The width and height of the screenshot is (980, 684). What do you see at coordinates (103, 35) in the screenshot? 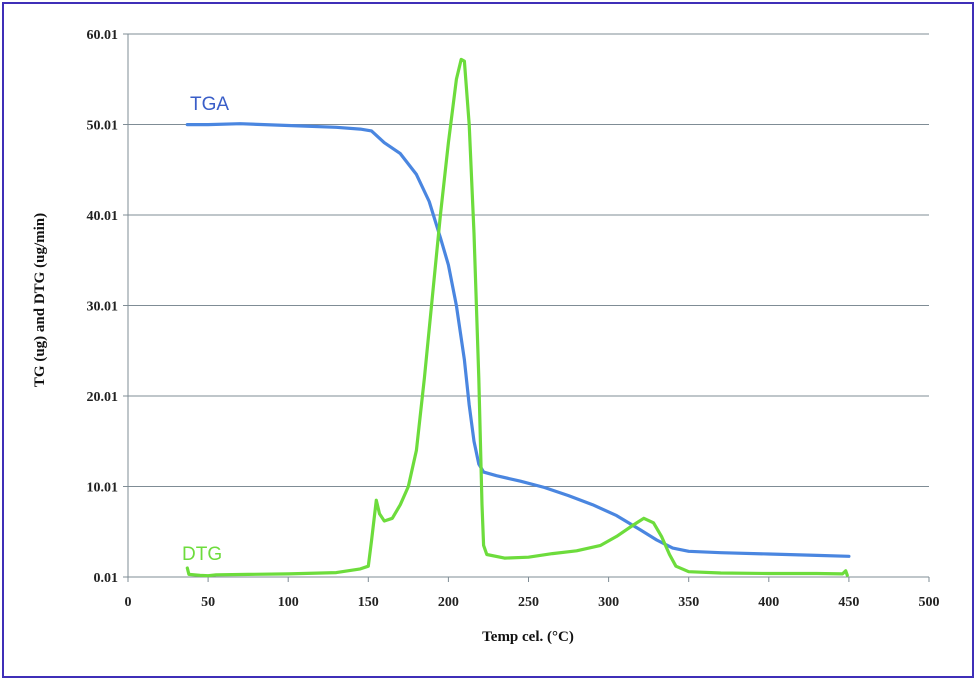
I see `y-tick-label: 60.01` at bounding box center [103, 35].